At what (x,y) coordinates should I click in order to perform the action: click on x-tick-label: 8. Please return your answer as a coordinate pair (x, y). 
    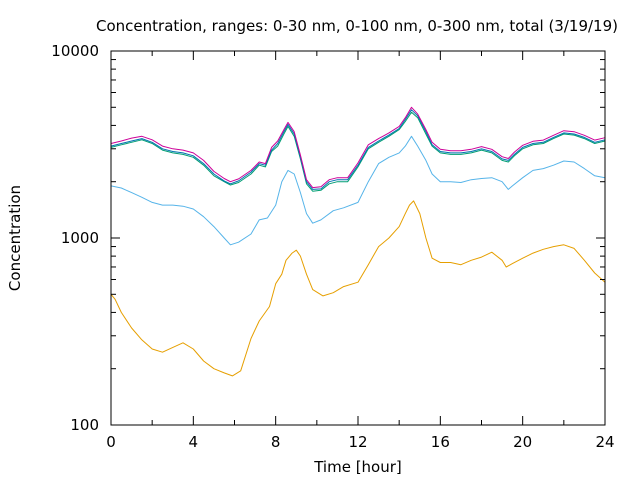
    Looking at the image, I should click on (276, 442).